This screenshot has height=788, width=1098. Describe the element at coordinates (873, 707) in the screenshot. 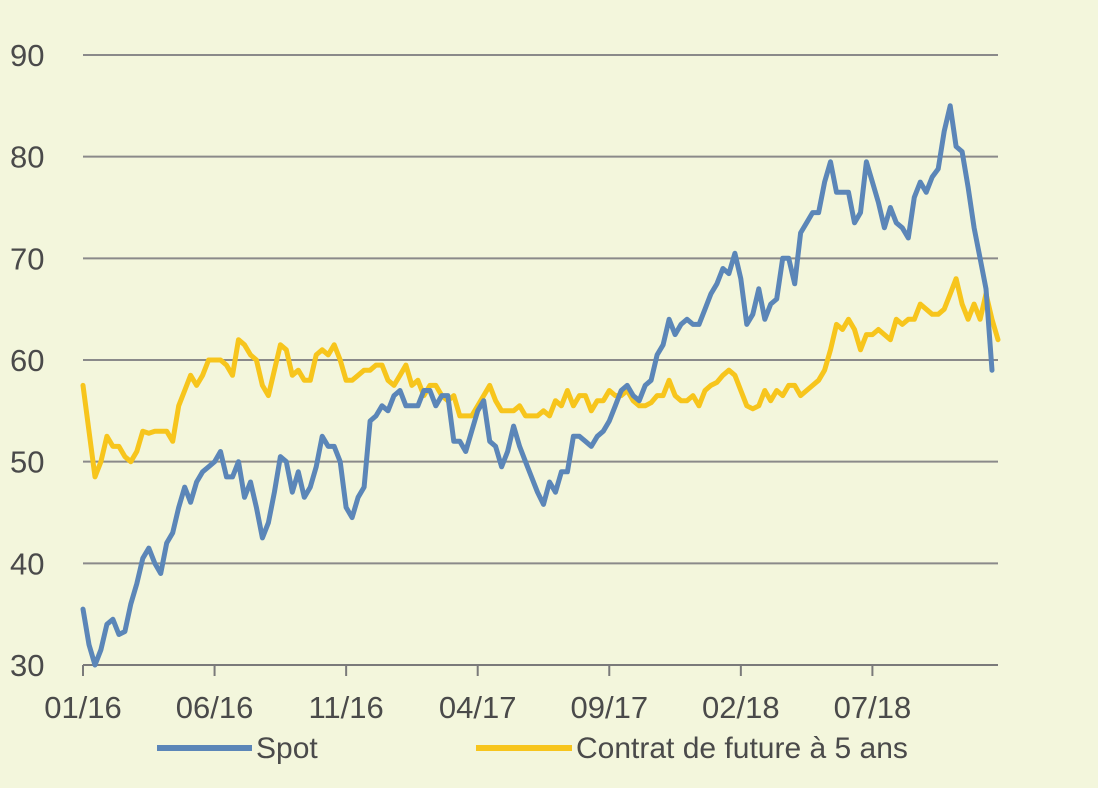

I see `x-tick-label-07/18: 07/18` at that location.